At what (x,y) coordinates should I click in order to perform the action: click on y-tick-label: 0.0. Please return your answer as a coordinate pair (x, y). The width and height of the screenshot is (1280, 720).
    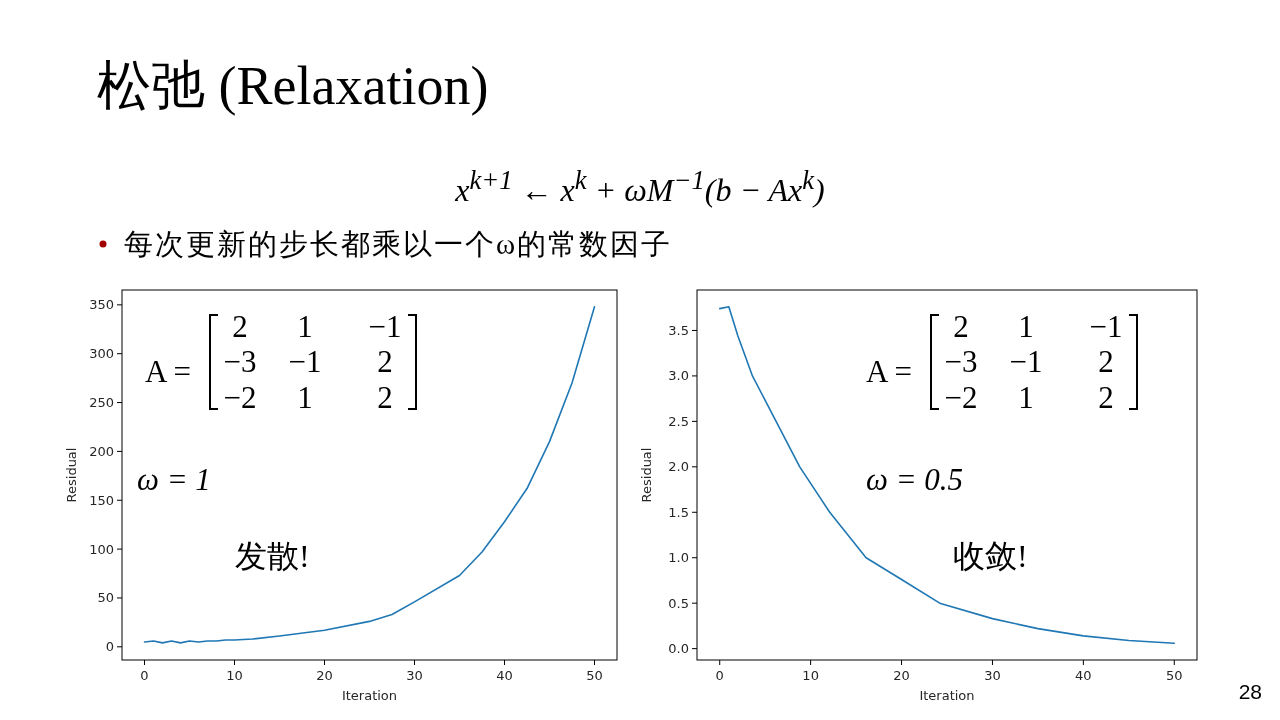
    Looking at the image, I should click on (678, 649).